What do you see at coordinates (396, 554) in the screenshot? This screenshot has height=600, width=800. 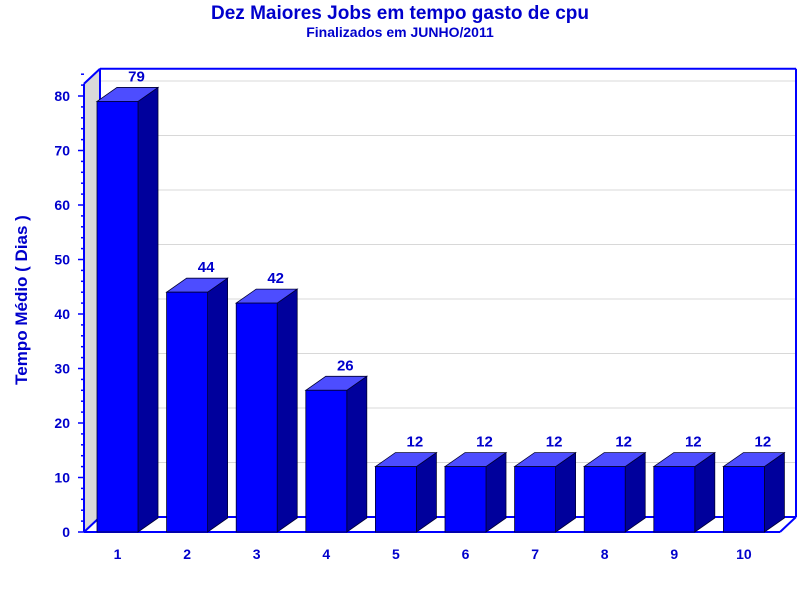 I see `x-tick-label: 5` at bounding box center [396, 554].